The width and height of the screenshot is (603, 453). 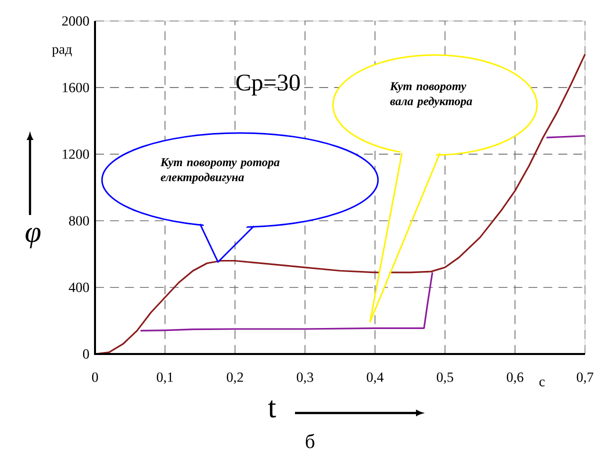 I want to click on y-tick-label: 2000, so click(x=75, y=21).